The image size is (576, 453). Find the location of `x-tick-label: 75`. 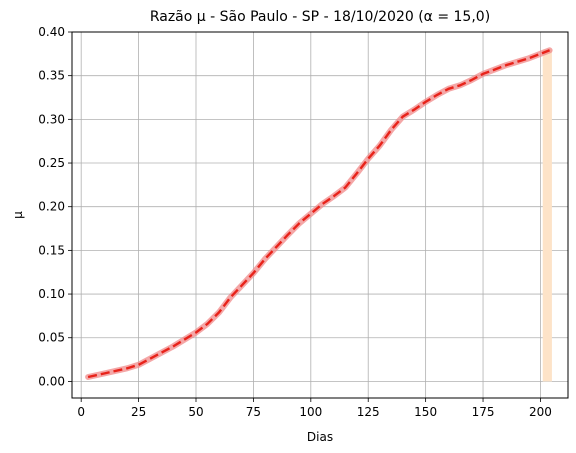

x-tick-label: 75 is located at coordinates (253, 412).